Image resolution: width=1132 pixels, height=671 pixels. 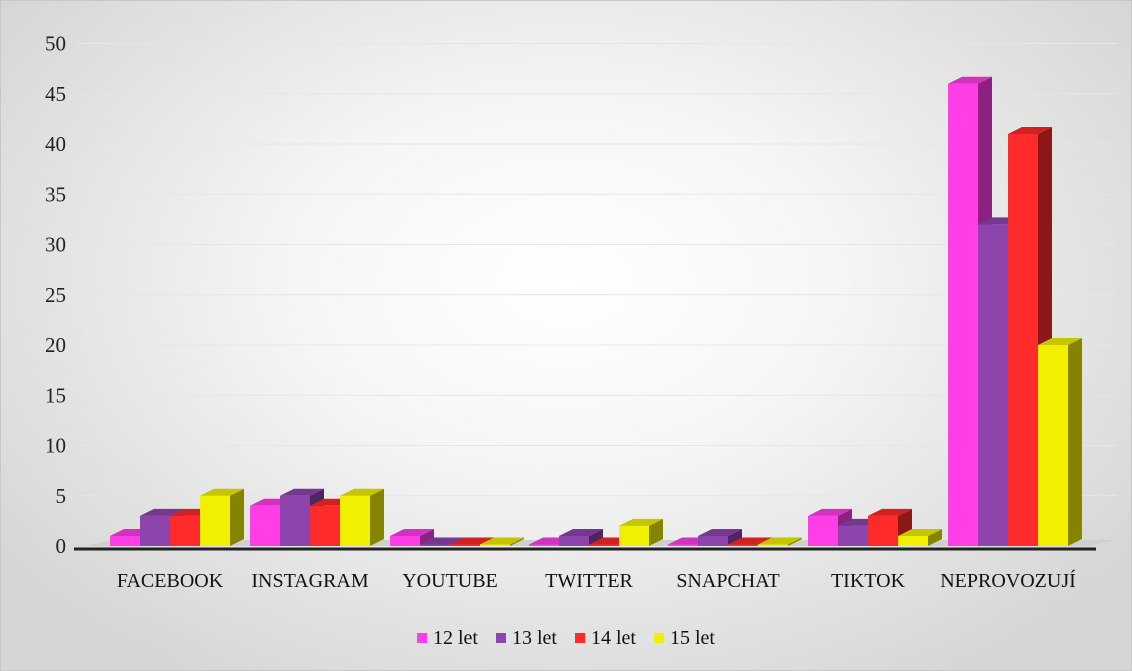 I want to click on y-tick-label: 30, so click(x=55, y=245).